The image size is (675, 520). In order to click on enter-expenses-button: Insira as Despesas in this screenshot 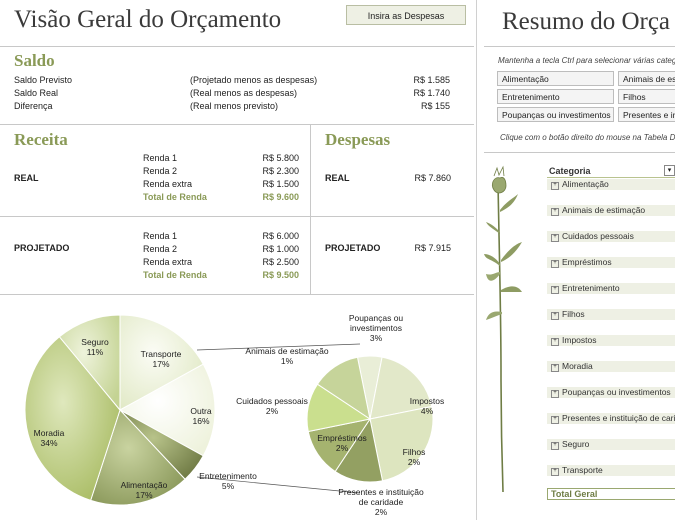, I will do `click(406, 15)`.